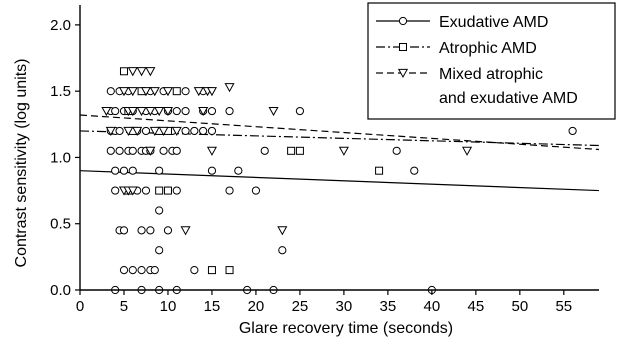 This screenshot has height=344, width=620. Describe the element at coordinates (508, 98) in the screenshot. I see `legend-label: and exudative AMD` at that location.